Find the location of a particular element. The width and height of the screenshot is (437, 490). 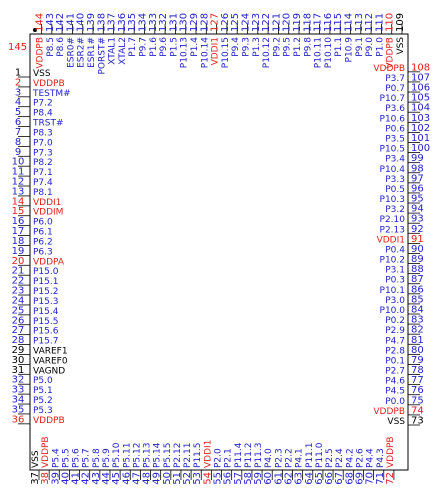

pin-name: P7.2 is located at coordinates (43, 104).